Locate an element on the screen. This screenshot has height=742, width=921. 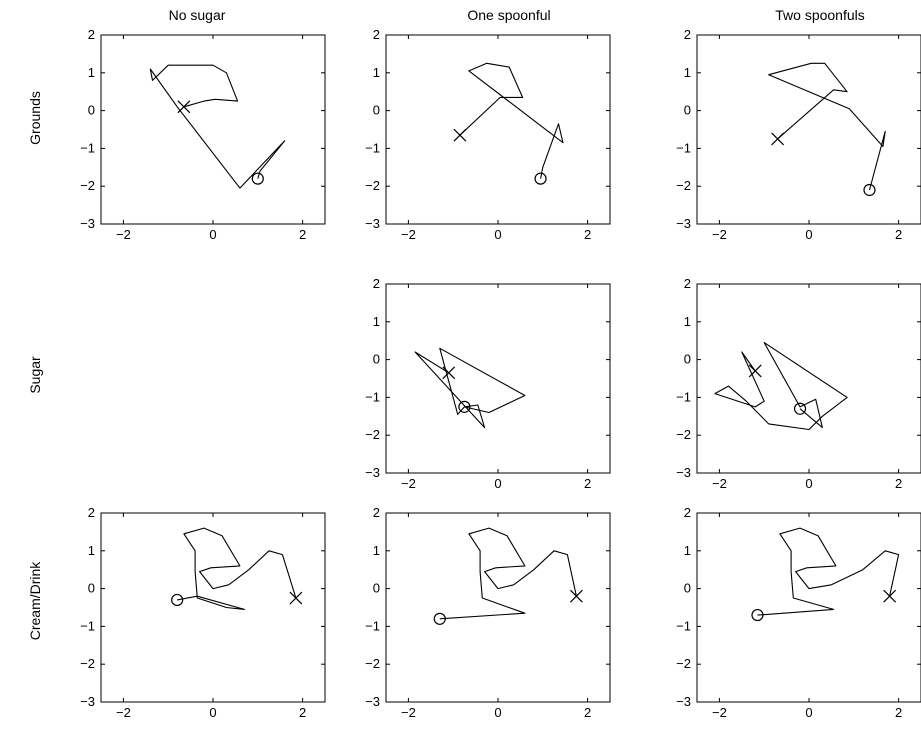
panel-r0-c2: −2 0 2 2 1 0 −1 −2 −3 is located at coordinates (798, 134).